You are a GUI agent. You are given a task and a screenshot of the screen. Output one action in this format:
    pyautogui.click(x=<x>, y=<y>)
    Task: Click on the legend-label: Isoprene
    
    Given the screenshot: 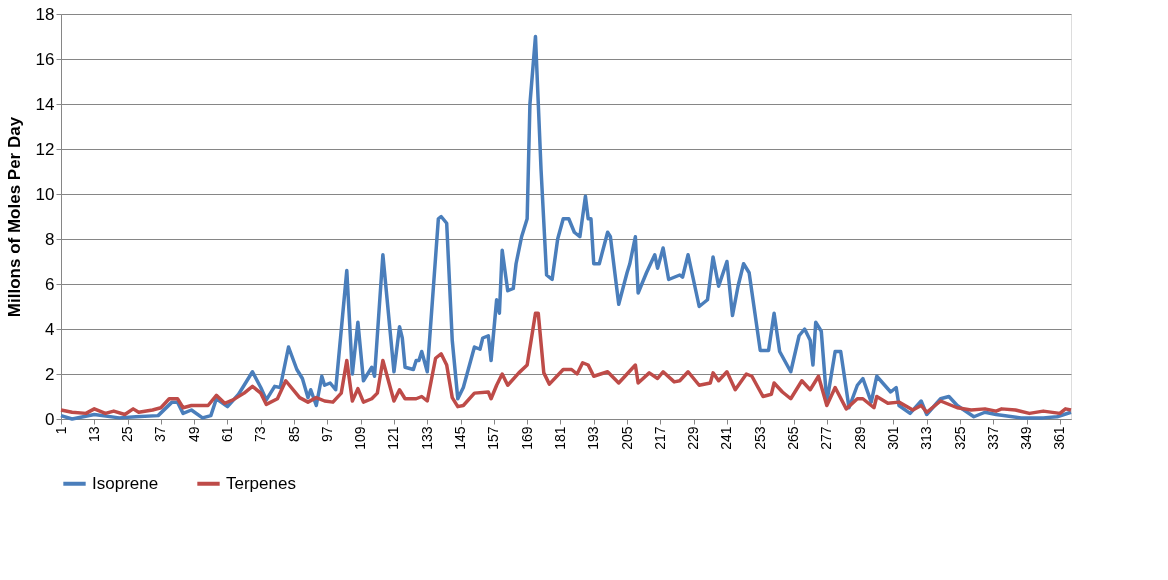 What is the action you would take?
    pyautogui.click(x=125, y=483)
    